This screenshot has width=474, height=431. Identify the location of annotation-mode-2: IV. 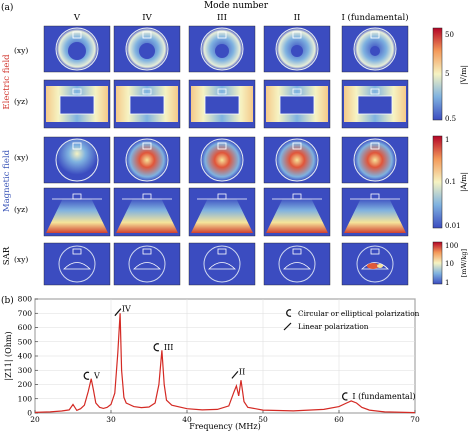
(122, 311).